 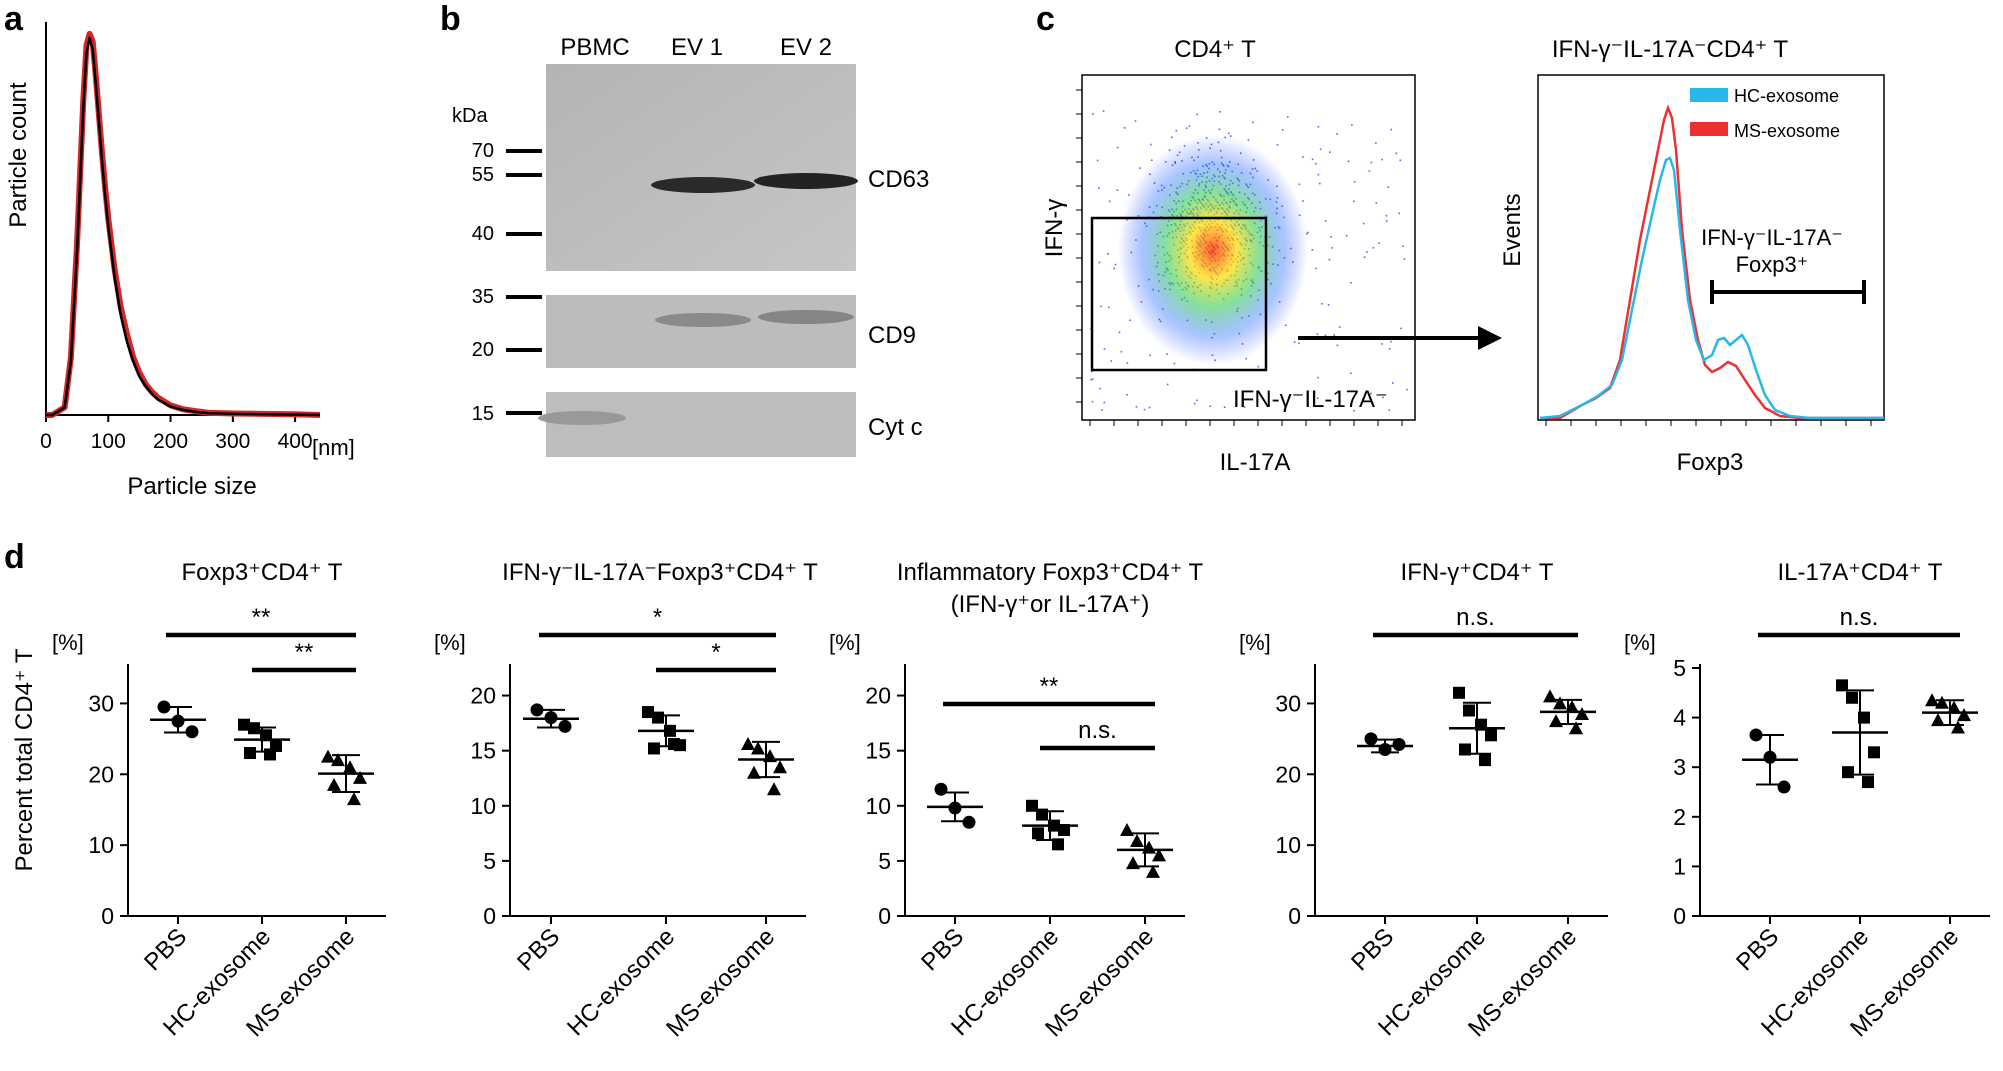 I want to click on marker-40: 40, so click(x=483, y=234).